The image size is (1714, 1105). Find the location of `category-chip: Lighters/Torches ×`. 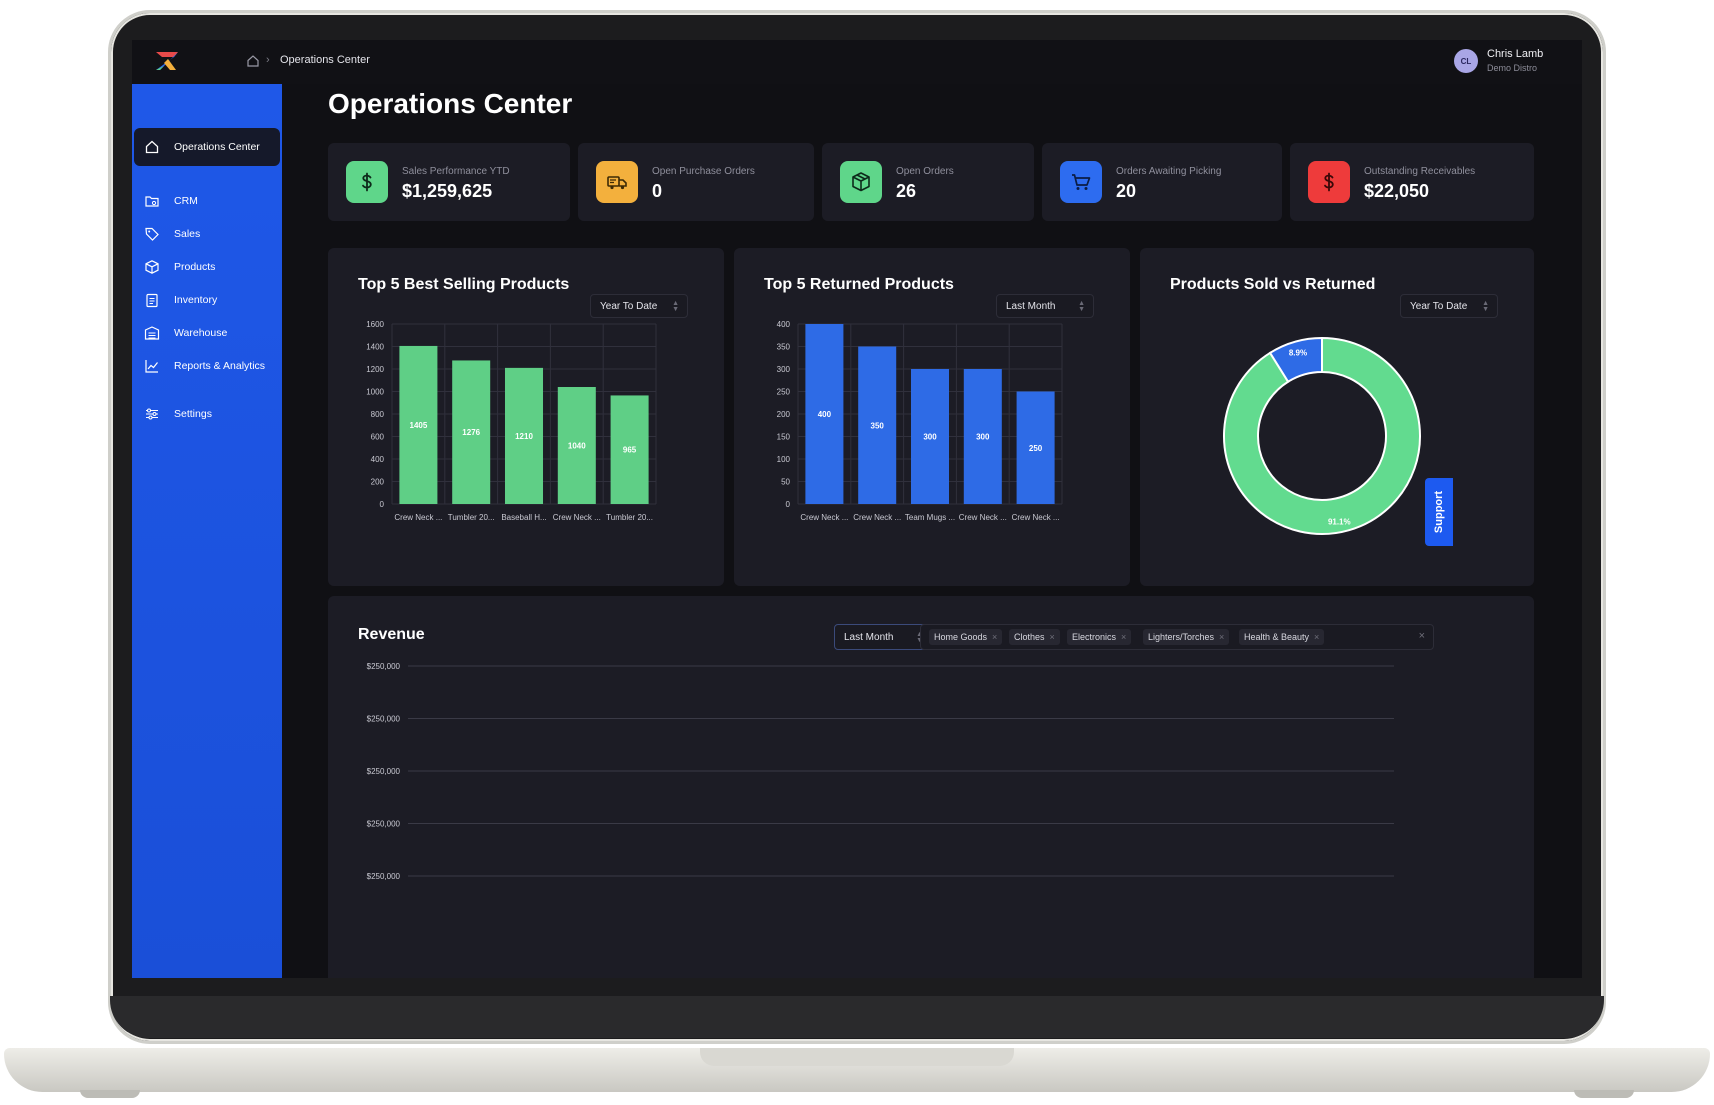

category-chip: Lighters/Torches × is located at coordinates (1186, 637).